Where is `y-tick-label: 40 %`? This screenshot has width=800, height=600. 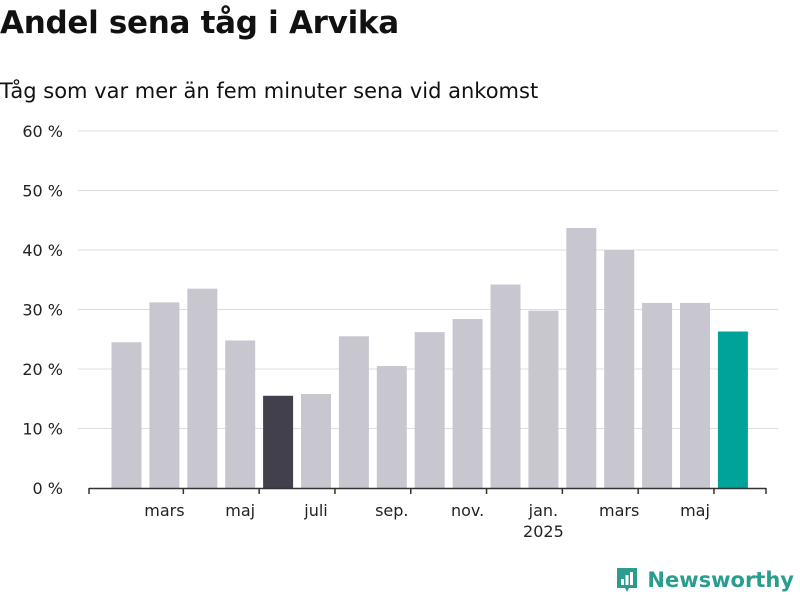 y-tick-label: 40 % is located at coordinates (42, 250).